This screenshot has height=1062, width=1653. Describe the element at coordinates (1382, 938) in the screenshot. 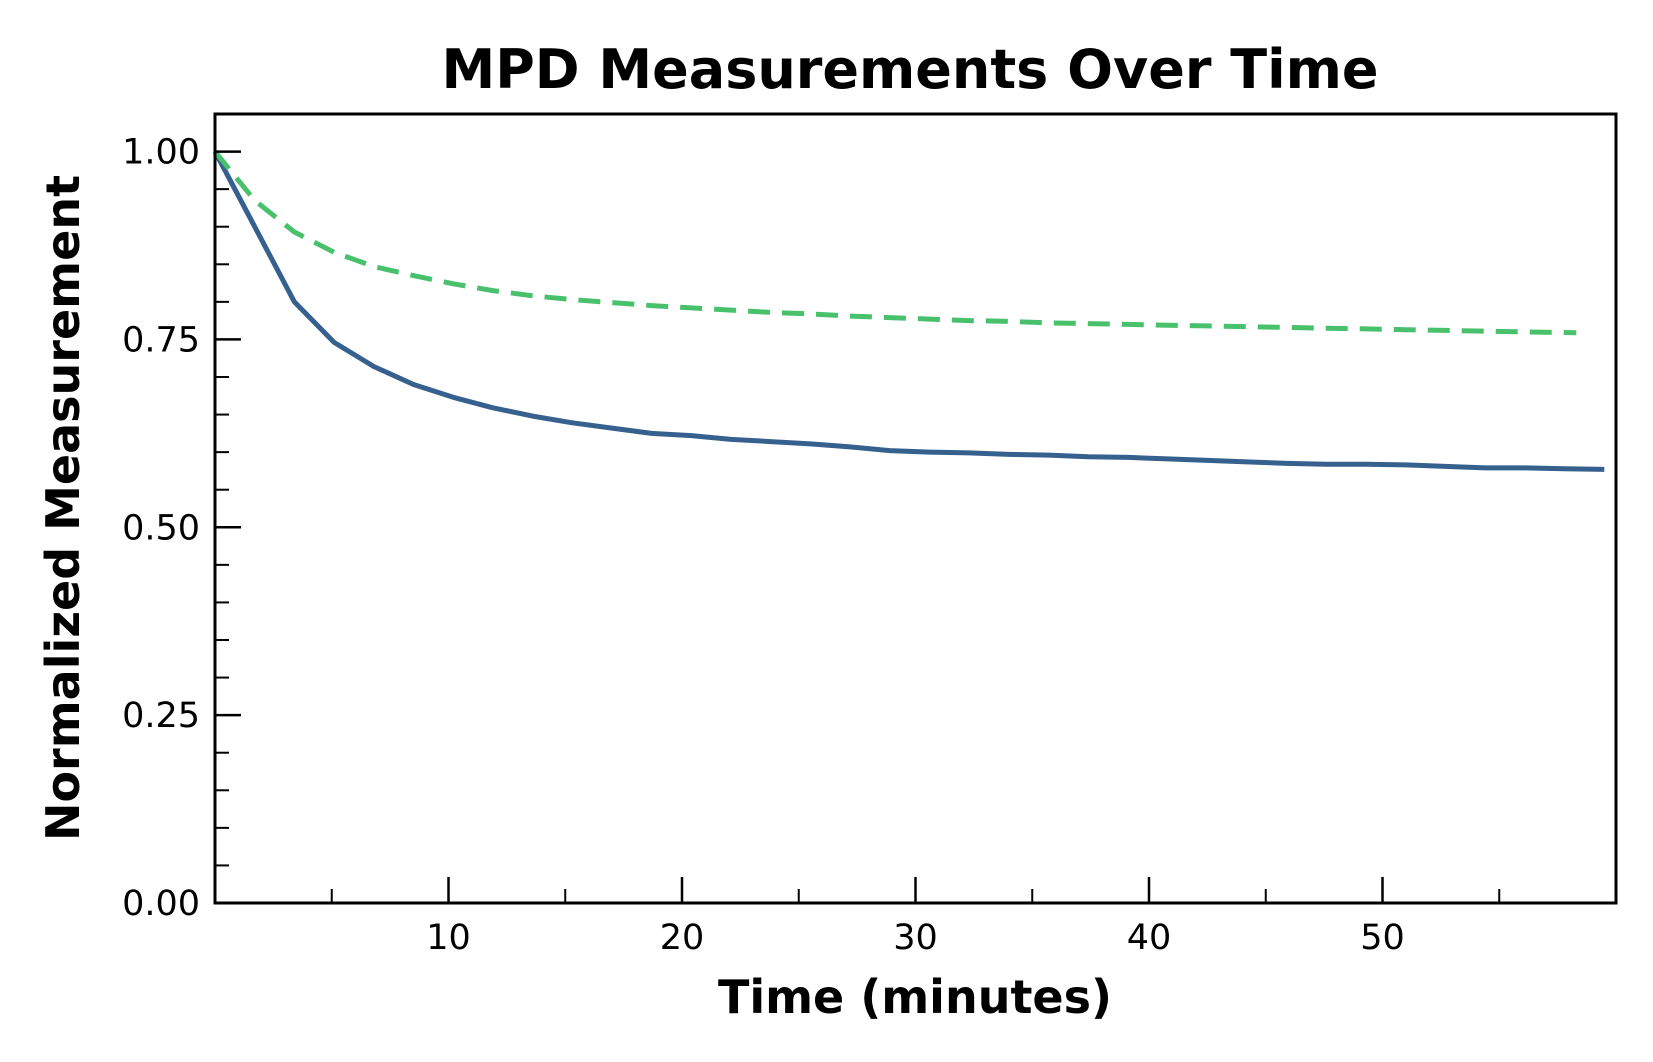

I see `x-tick-label: 50` at that location.